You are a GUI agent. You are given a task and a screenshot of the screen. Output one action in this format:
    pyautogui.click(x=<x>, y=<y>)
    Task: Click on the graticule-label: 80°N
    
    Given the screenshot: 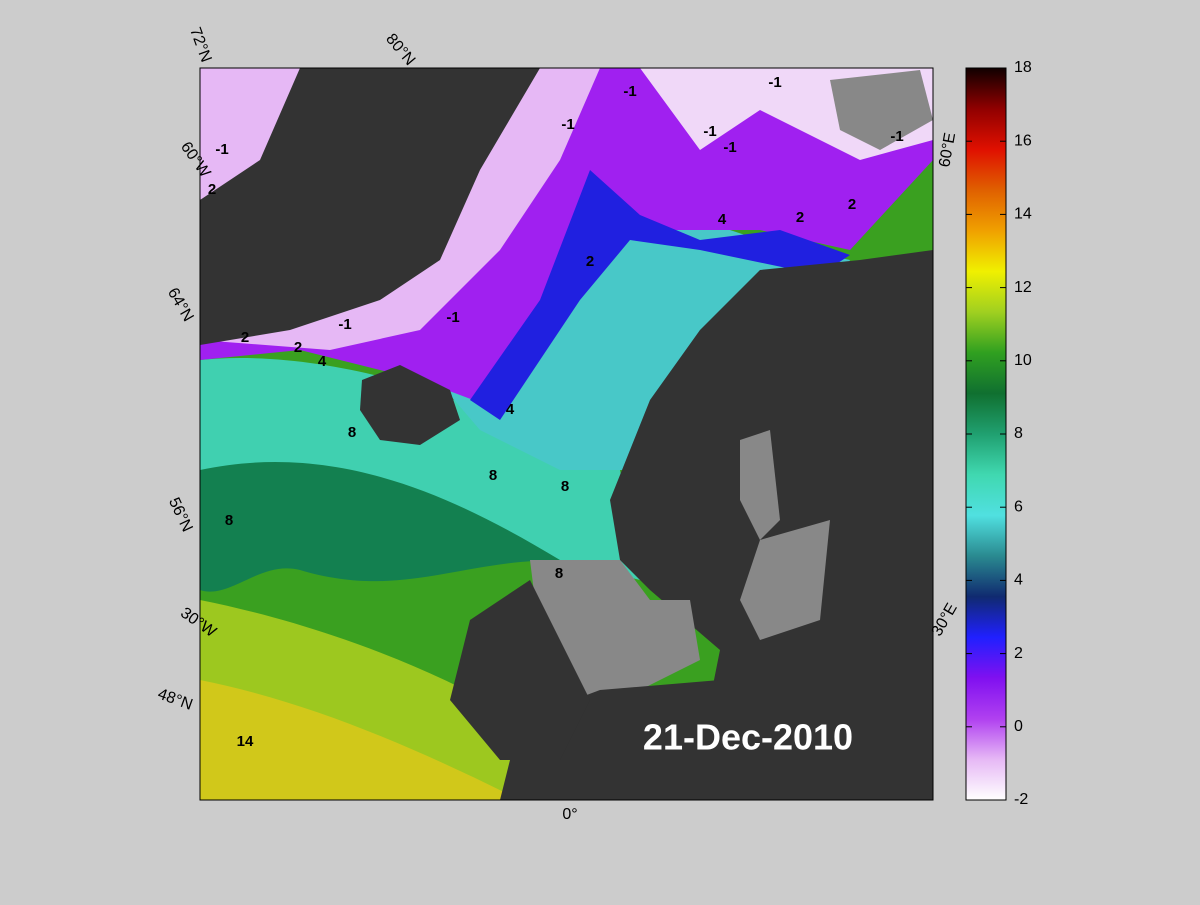 What is the action you would take?
    pyautogui.click(x=400, y=50)
    